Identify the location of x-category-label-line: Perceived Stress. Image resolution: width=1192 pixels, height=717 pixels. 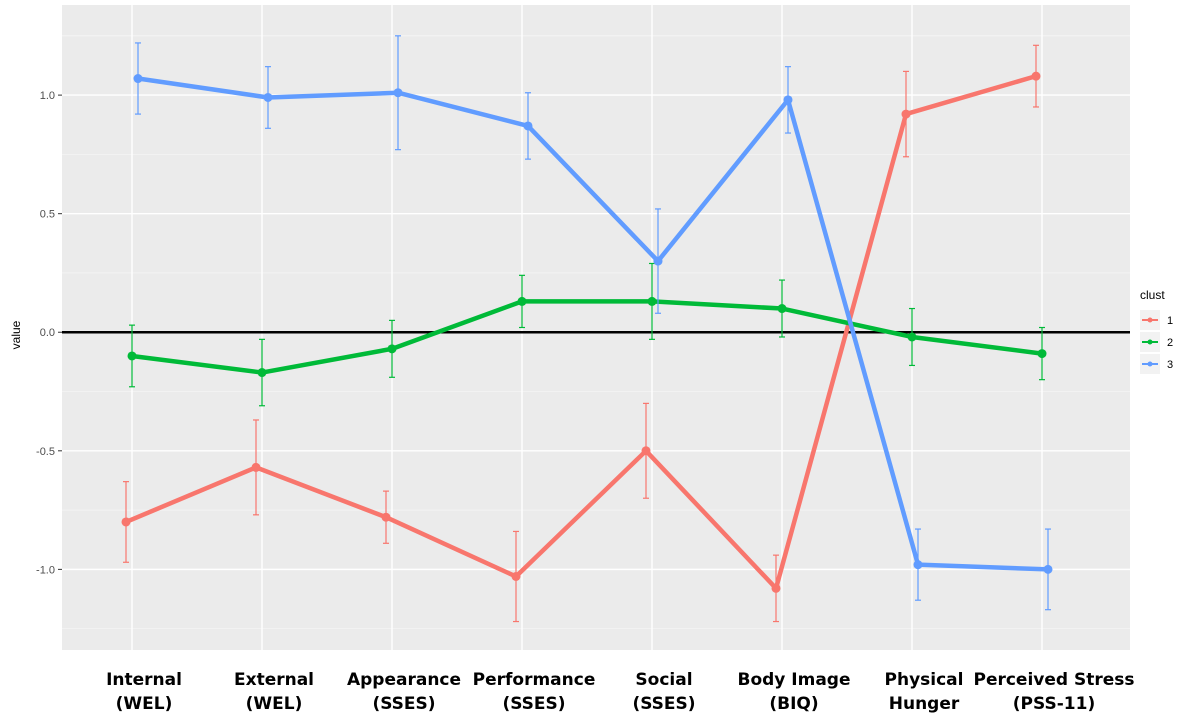
(1053, 680).